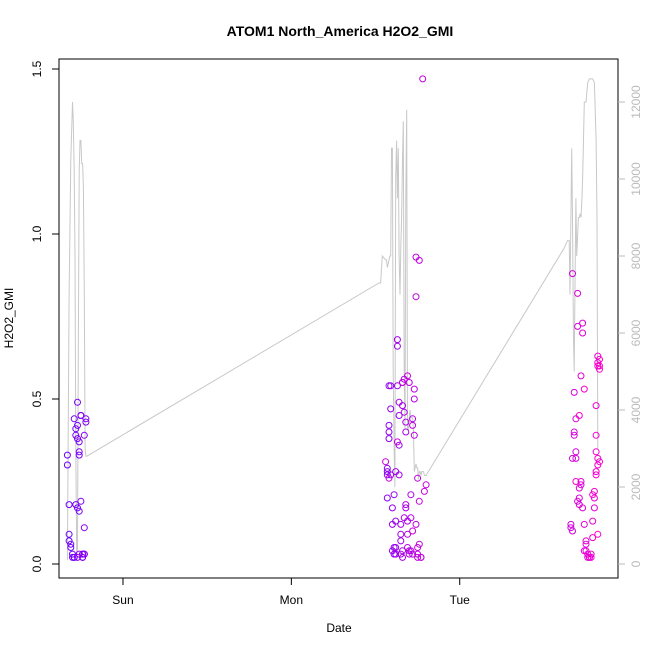 The width and height of the screenshot is (650, 650). What do you see at coordinates (636, 255) in the screenshot?
I see `y2-tick-label: 8000` at bounding box center [636, 255].